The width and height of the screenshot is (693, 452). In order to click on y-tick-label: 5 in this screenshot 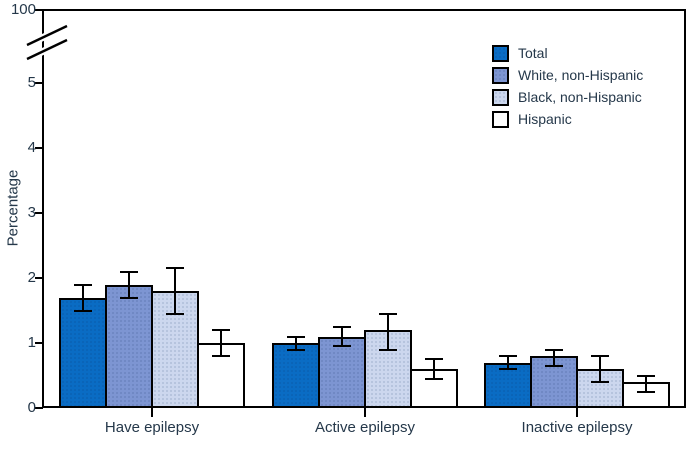, I will do `click(31, 82)`.